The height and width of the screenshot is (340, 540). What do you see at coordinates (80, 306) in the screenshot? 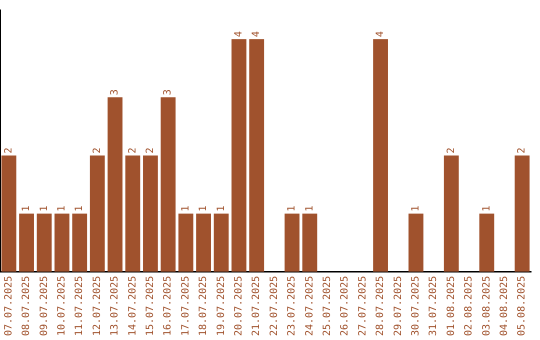
I see `x-tick-label: 11.07.2025` at bounding box center [80, 306].